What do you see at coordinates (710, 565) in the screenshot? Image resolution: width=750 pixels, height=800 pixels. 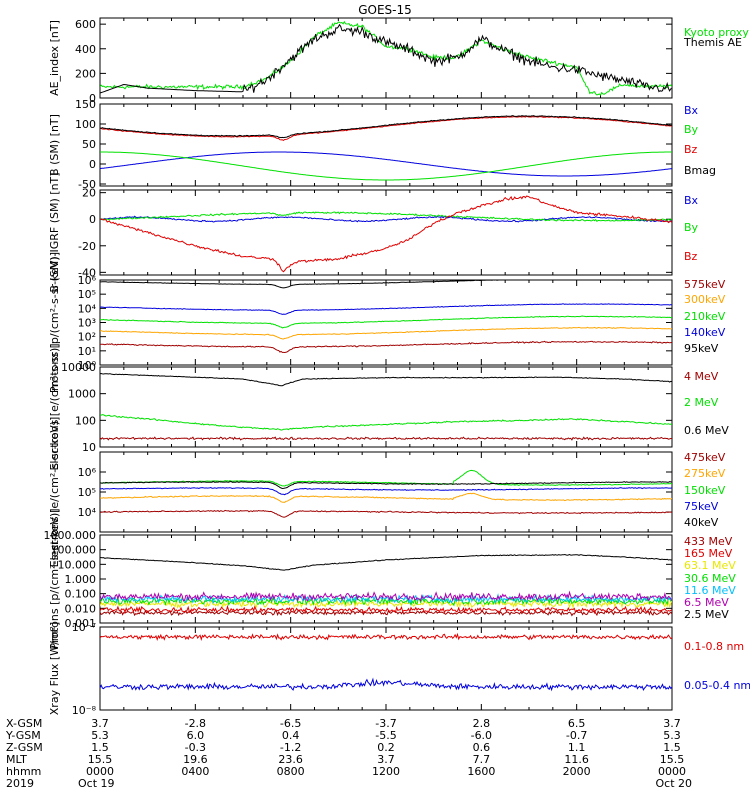 I see `legend-label: 63.1 MeV` at bounding box center [710, 565].